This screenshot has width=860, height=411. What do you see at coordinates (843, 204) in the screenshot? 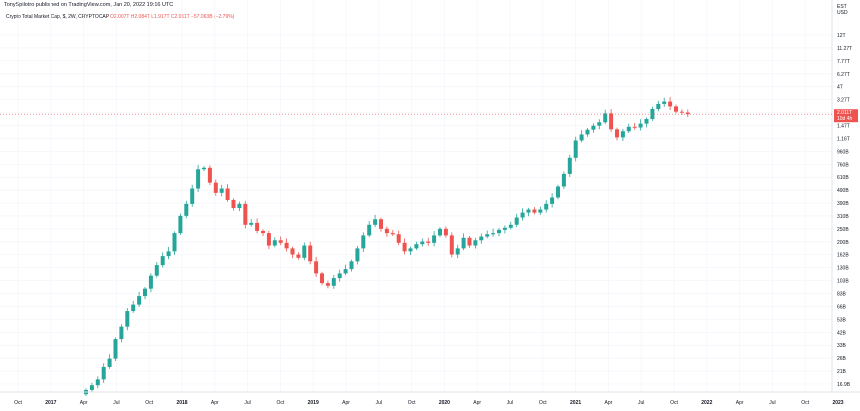
I see `y-tick-label: 390B` at bounding box center [843, 204].